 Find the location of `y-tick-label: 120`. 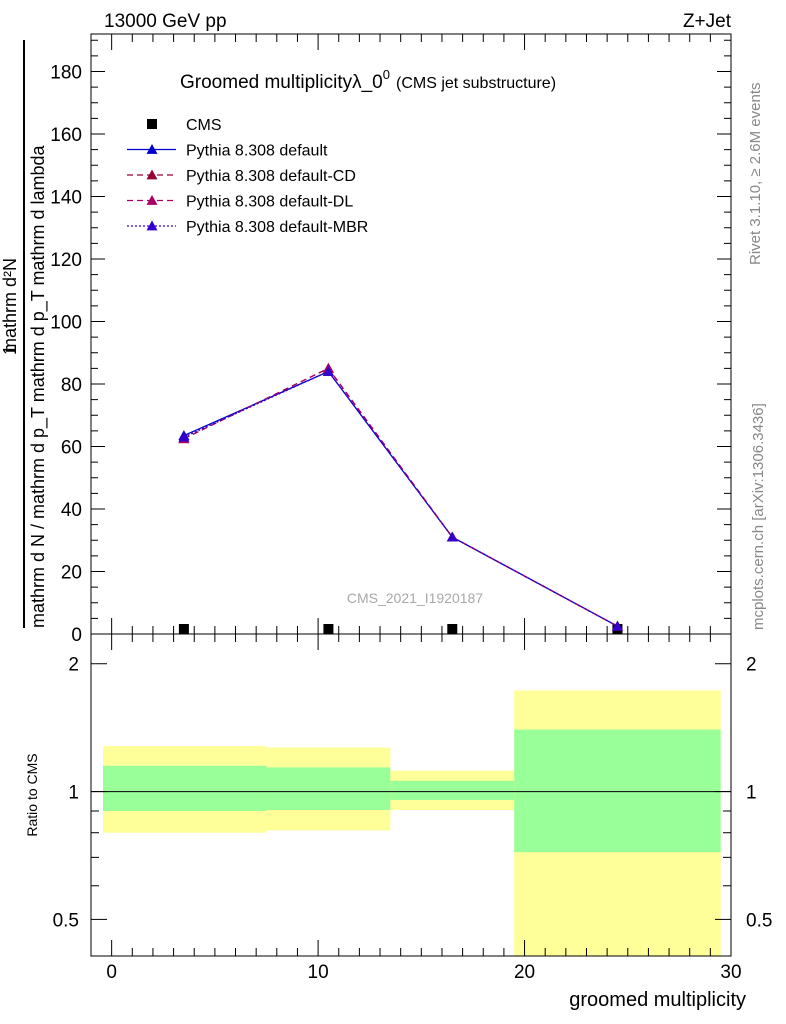

y-tick-label: 120 is located at coordinates (66, 260).